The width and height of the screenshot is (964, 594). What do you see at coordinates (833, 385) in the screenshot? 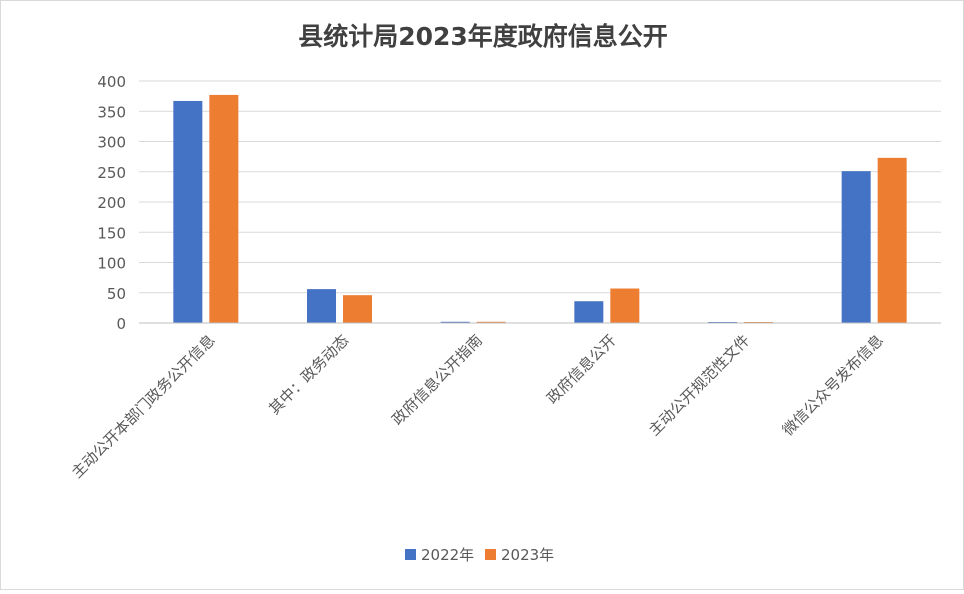
I see `x-category-label: 微信公众号发布信息` at bounding box center [833, 385].